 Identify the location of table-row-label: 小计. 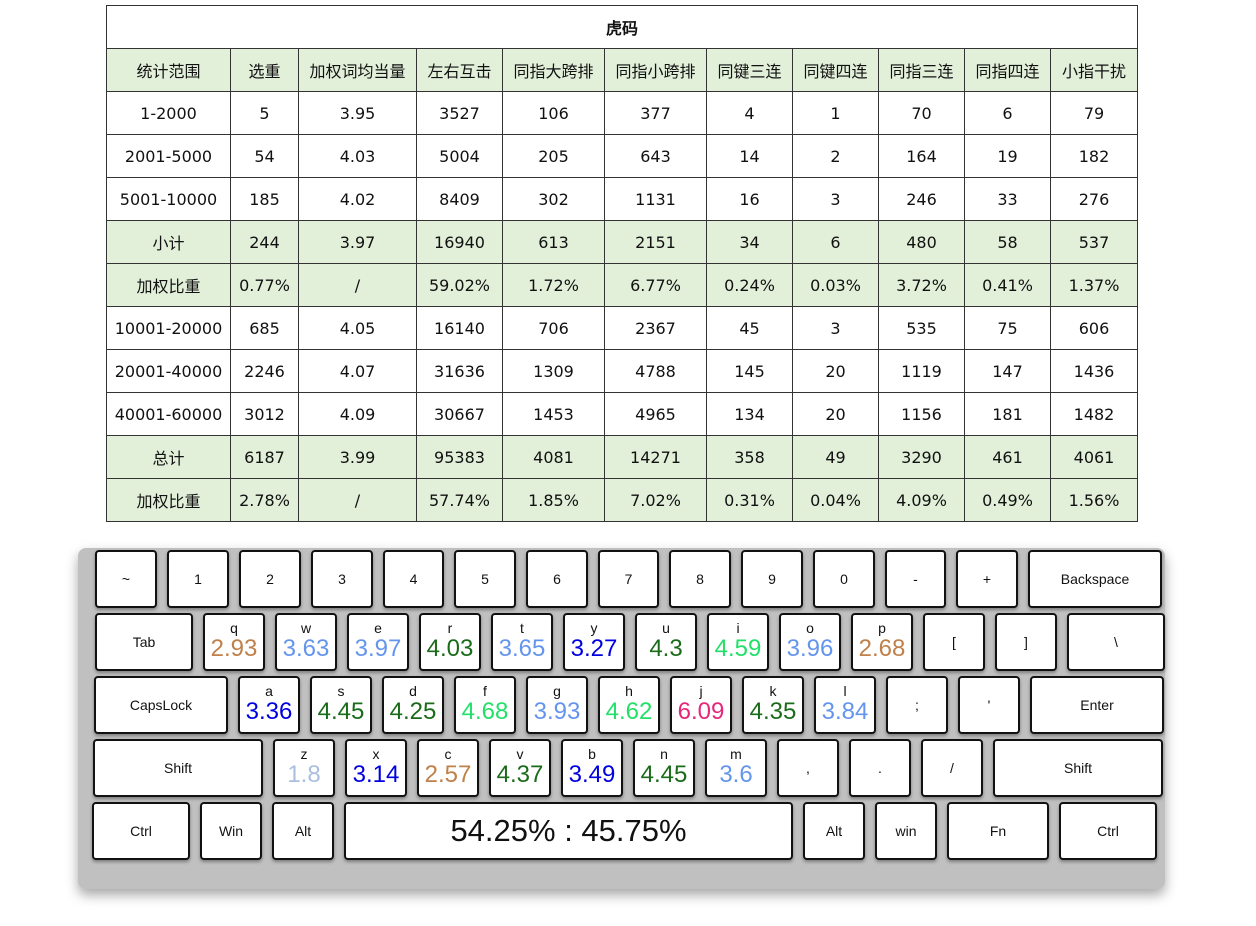
(168, 242).